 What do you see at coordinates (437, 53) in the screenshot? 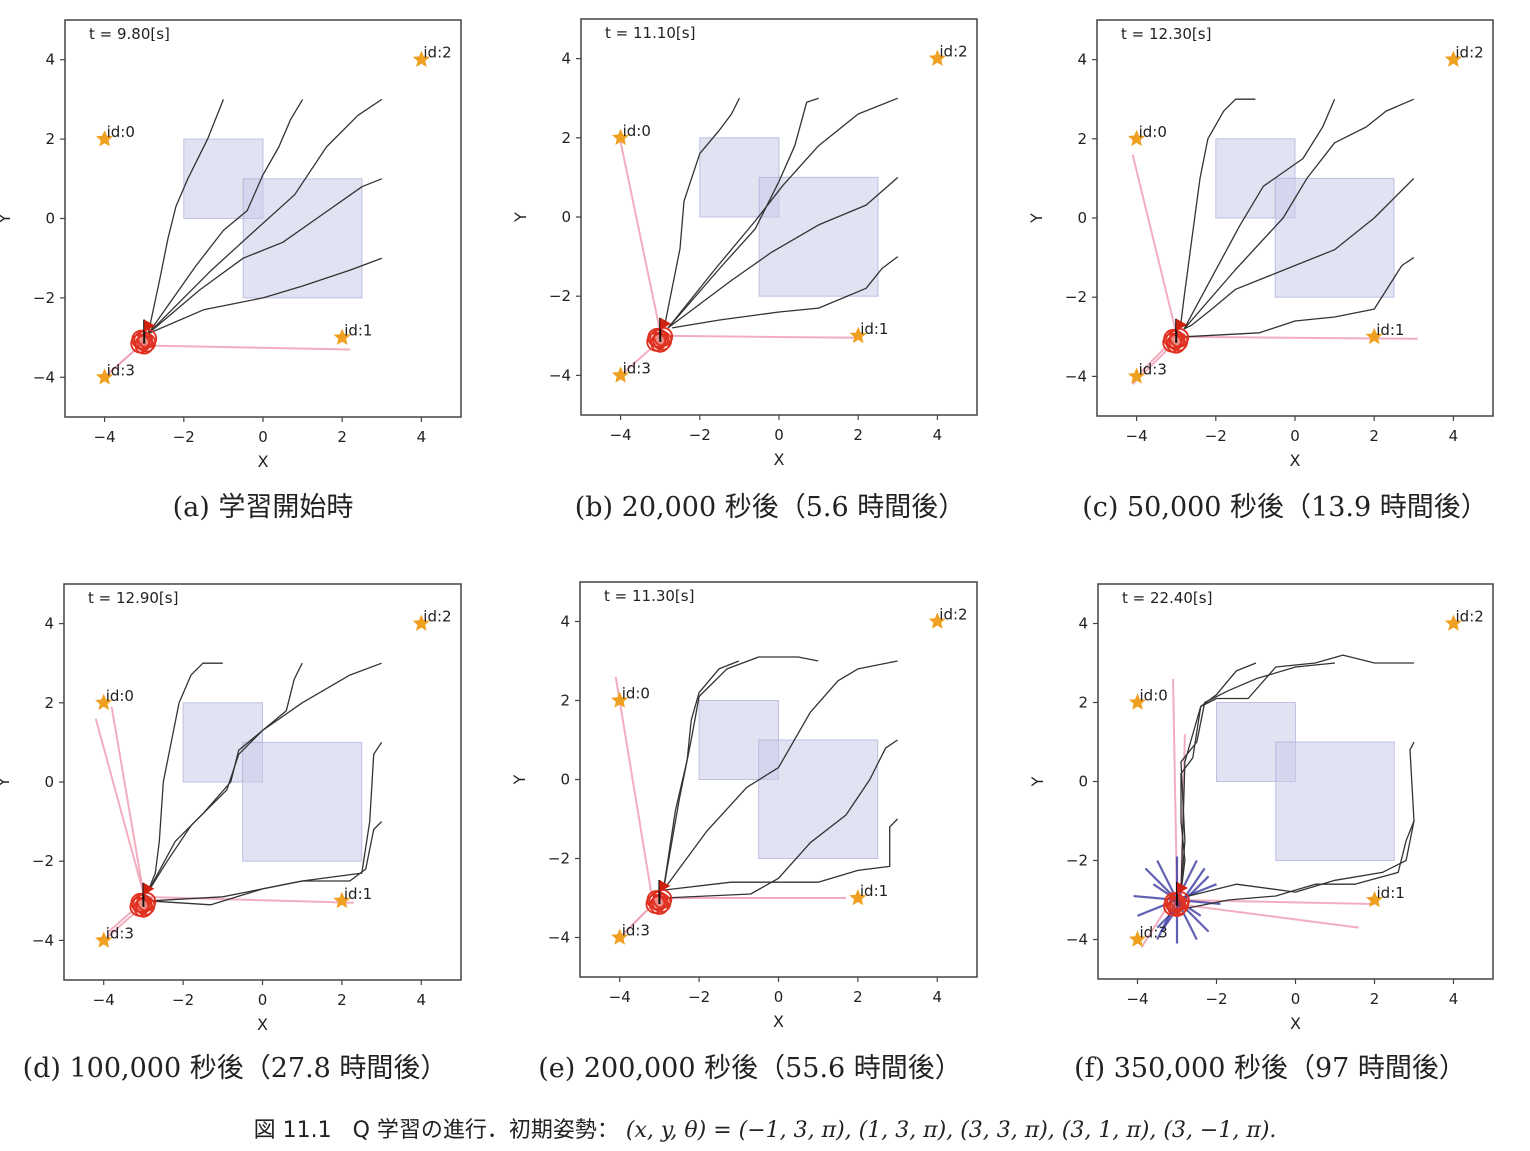
I see `landmark-label: id:2` at bounding box center [437, 53].